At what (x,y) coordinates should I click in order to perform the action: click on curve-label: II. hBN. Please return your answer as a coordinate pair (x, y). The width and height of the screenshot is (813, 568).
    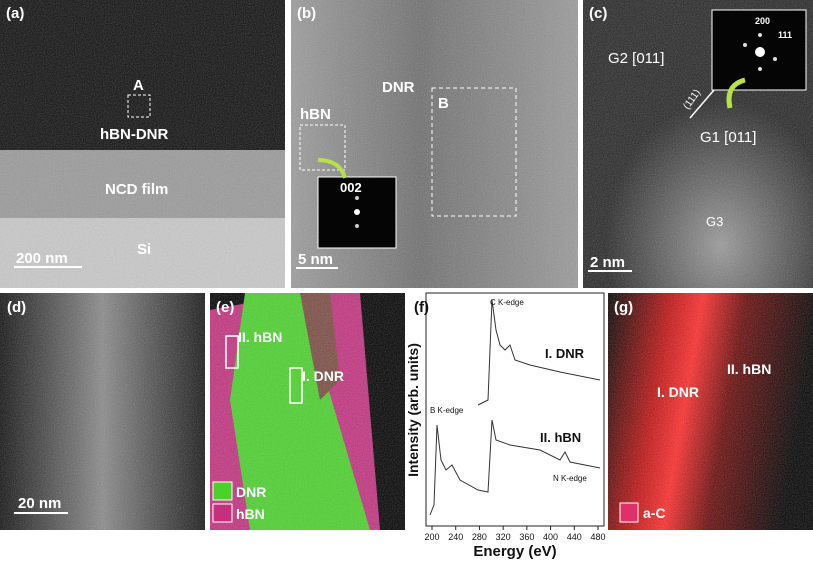
    Looking at the image, I should click on (560, 437).